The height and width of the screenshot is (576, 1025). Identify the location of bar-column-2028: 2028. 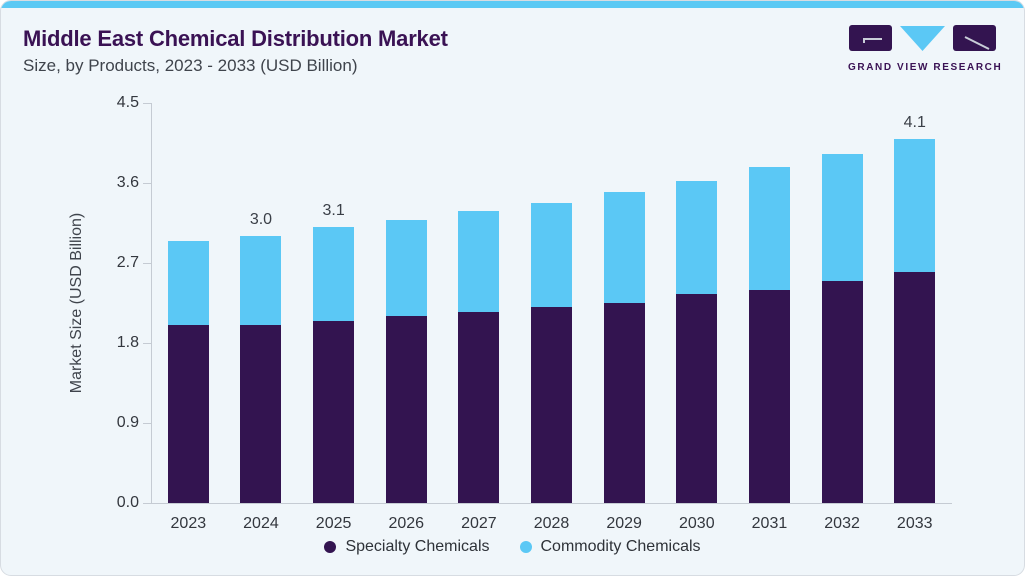
(551, 317).